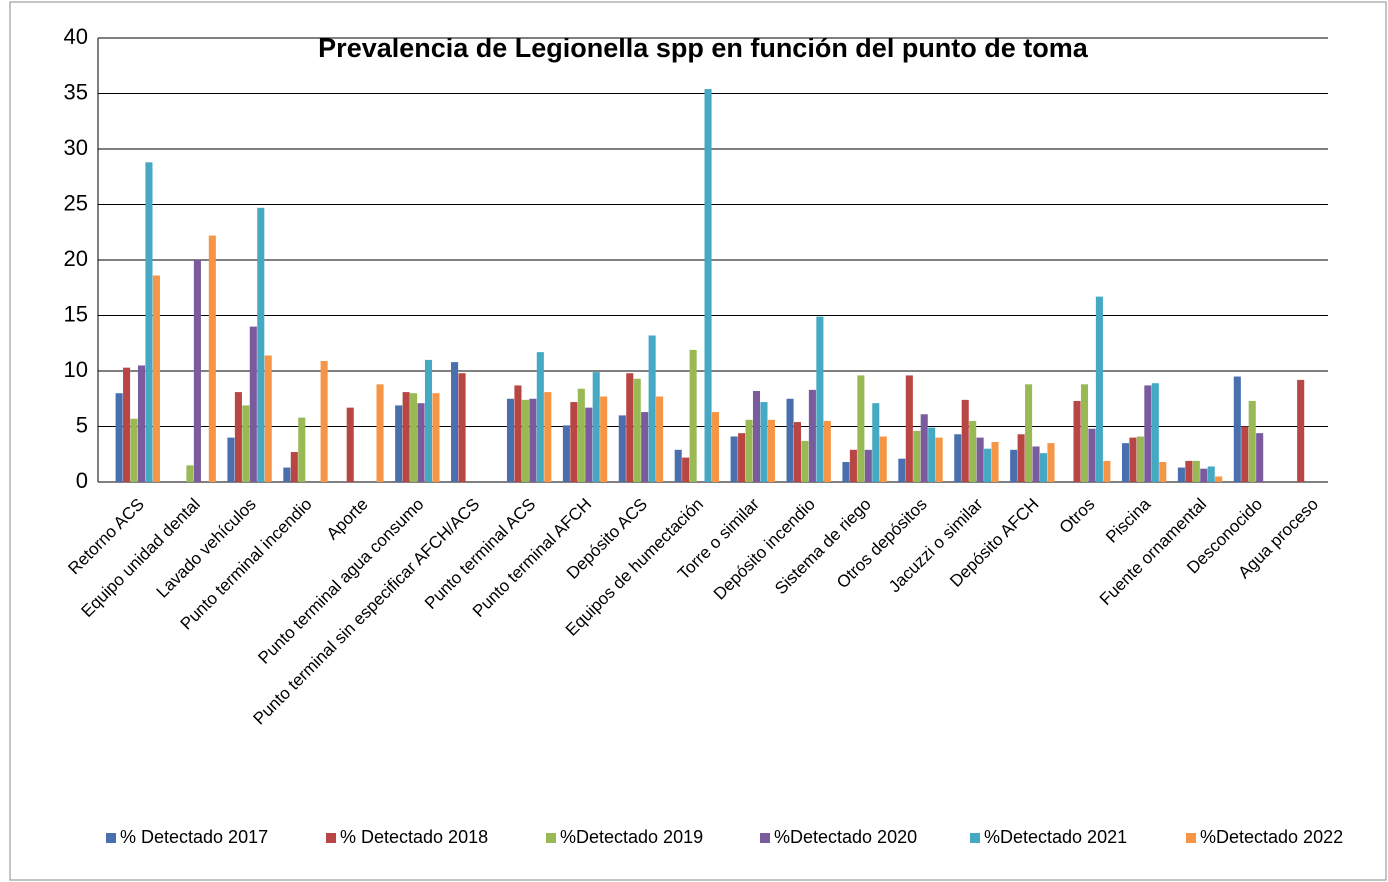 Image resolution: width=1388 pixels, height=882 pixels. What do you see at coordinates (76, 313) in the screenshot?
I see `y-tick-label: 15` at bounding box center [76, 313].